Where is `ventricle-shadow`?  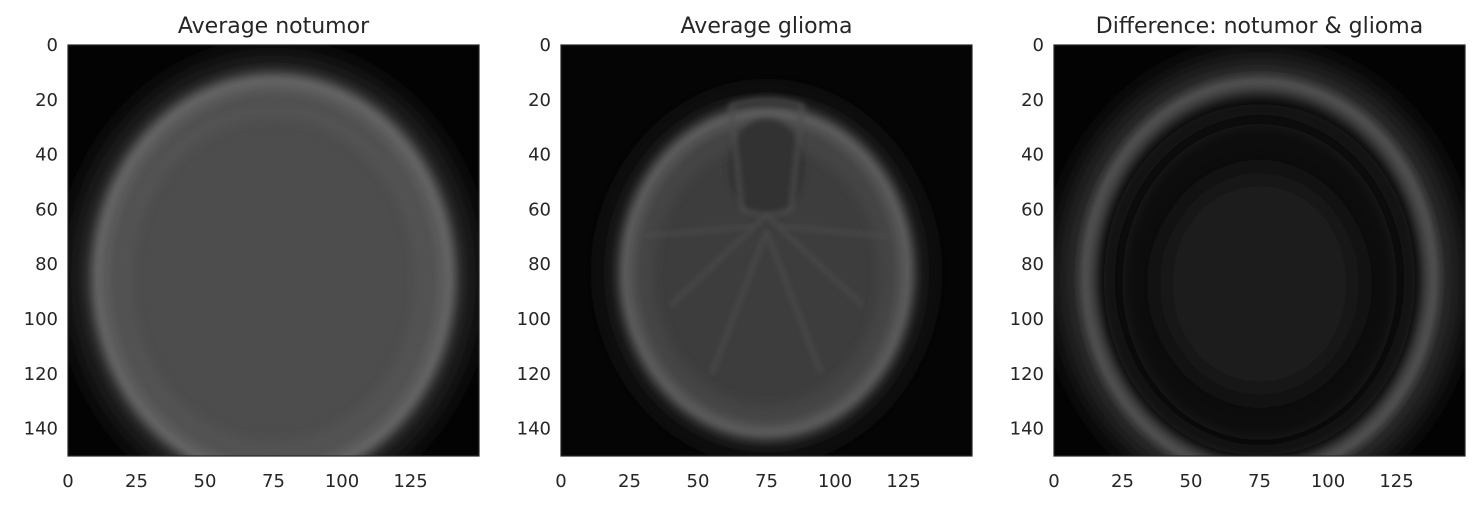 ventricle-shadow is located at coordinates (766, 168).